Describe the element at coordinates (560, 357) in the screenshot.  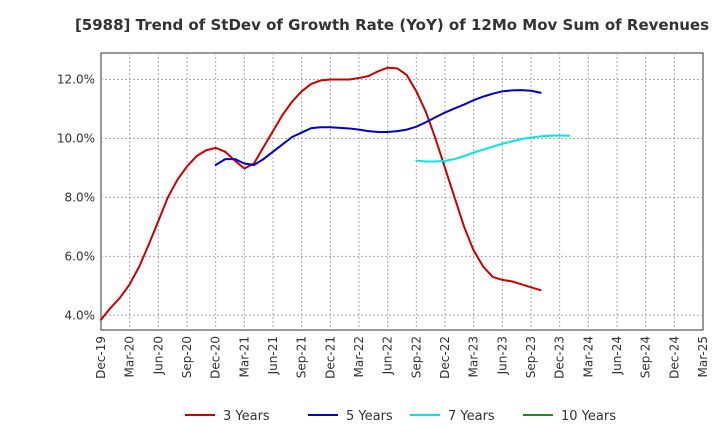
I see `x-tick-label: Dec-23` at that location.